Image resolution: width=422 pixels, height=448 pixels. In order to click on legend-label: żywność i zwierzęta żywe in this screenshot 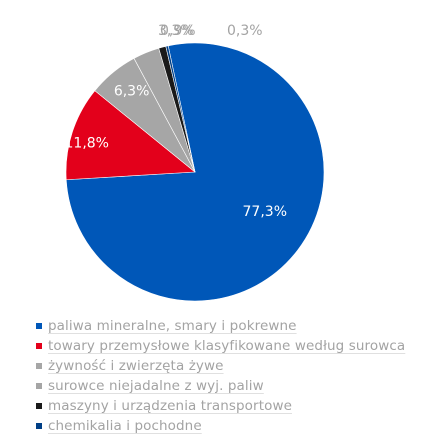, I will do `click(136, 366)`.